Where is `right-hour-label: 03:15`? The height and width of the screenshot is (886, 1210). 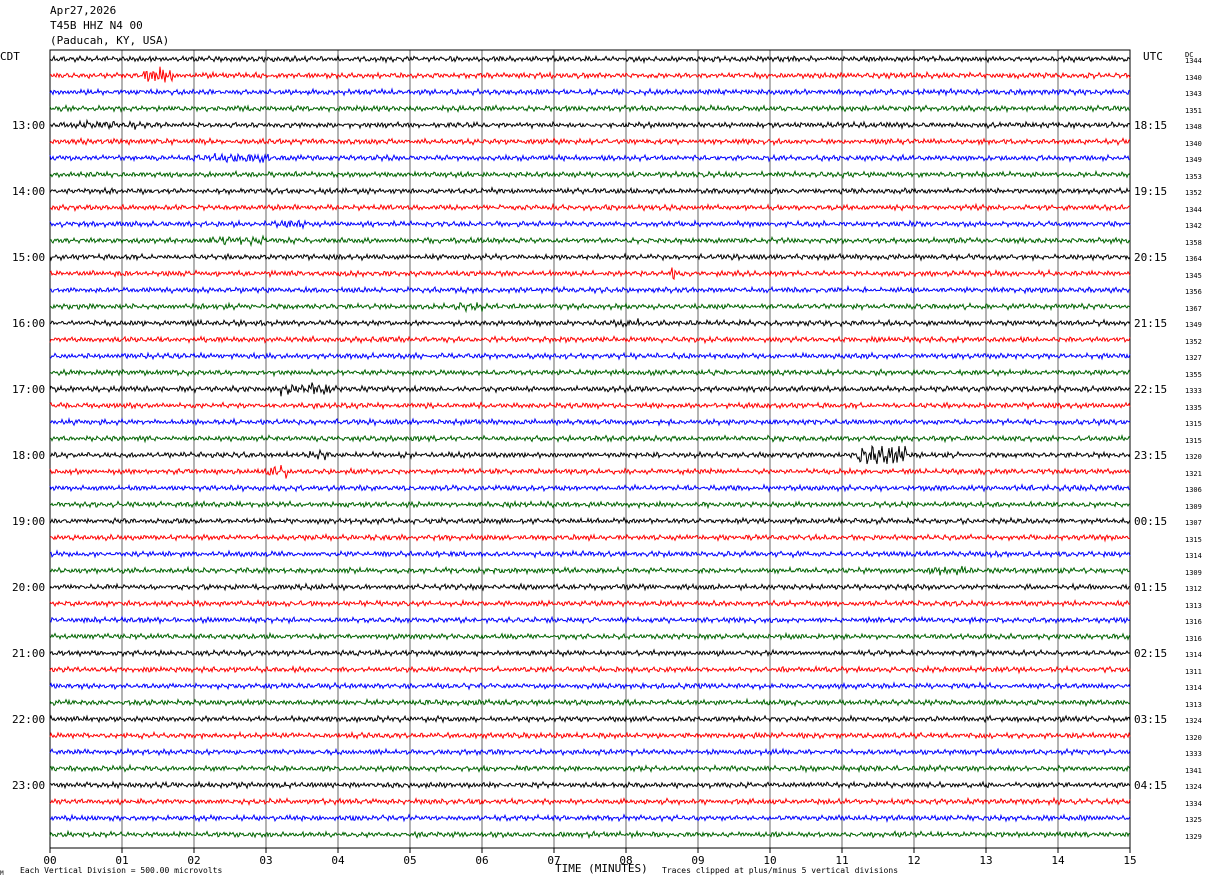 right-hour-label: 03:15 is located at coordinates (1151, 719).